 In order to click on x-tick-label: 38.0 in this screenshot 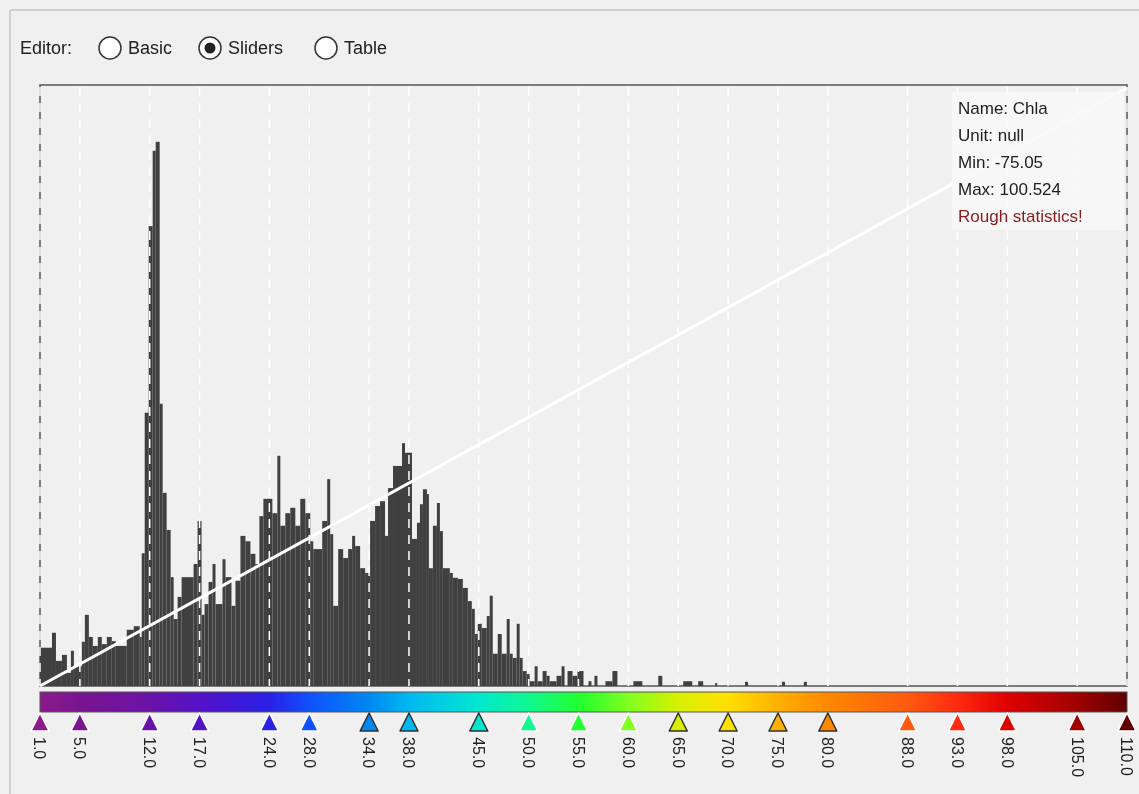, I will do `click(409, 753)`.